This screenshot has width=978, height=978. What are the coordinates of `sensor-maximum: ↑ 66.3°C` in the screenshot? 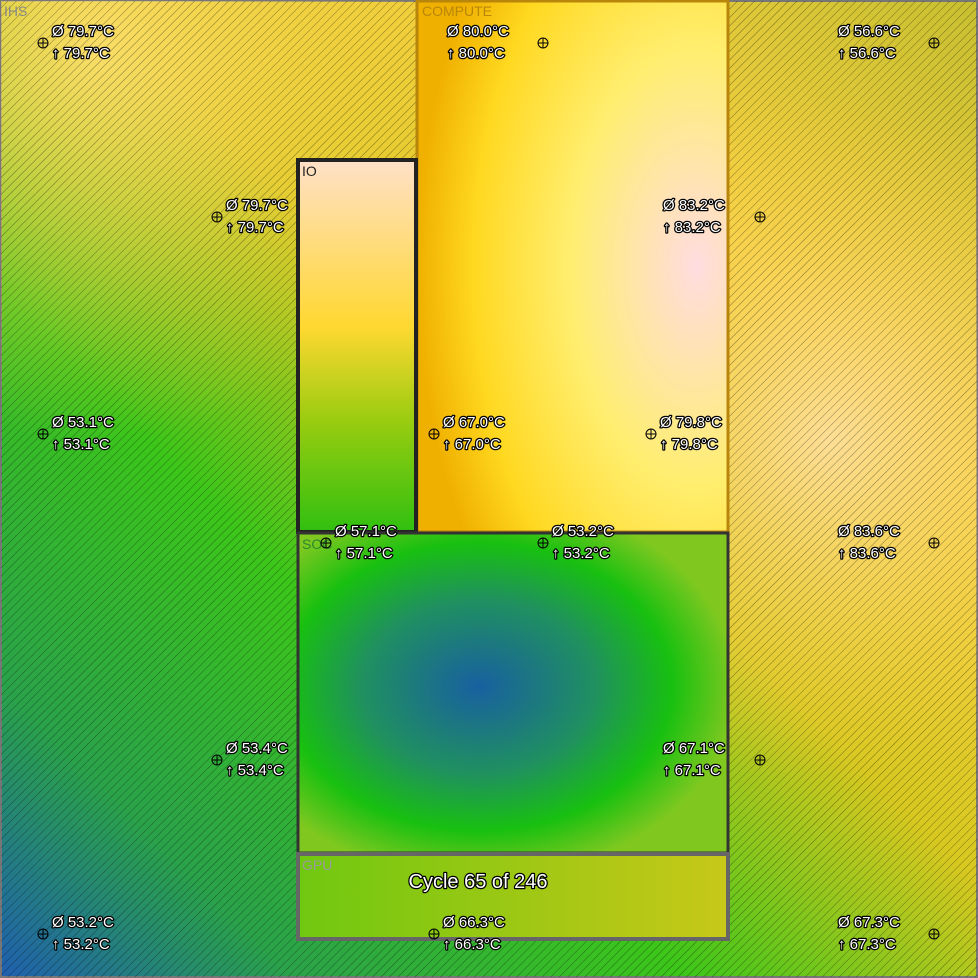 It's located at (472, 944).